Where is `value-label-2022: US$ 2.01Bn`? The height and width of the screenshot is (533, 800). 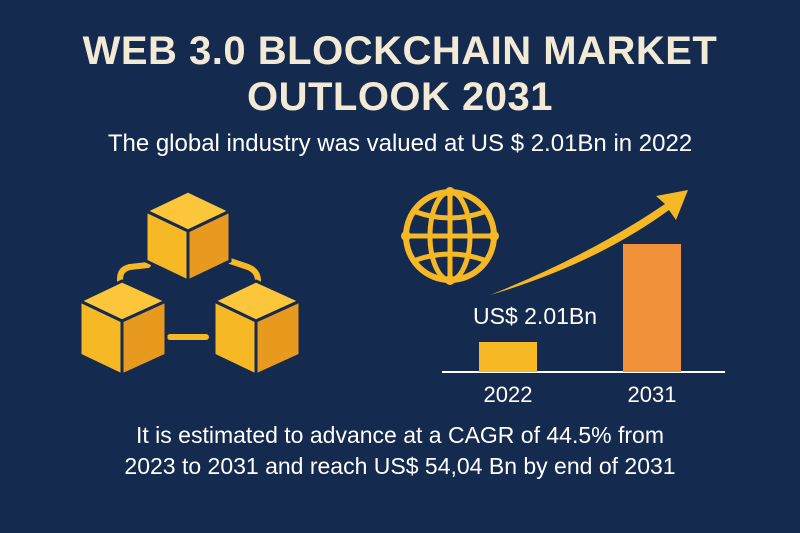 value-label-2022: US$ 2.01Bn is located at coordinates (535, 316).